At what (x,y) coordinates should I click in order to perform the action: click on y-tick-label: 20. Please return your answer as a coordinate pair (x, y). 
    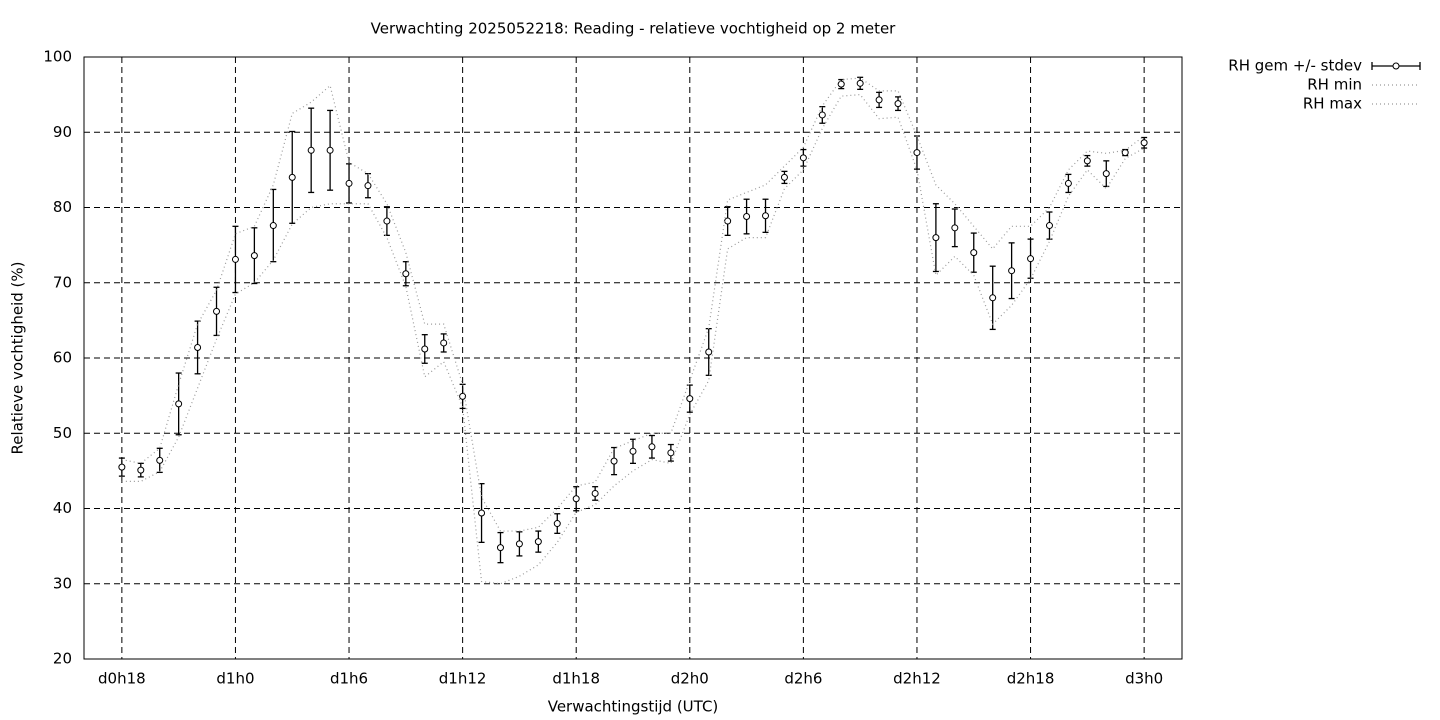
    Looking at the image, I should click on (62, 659).